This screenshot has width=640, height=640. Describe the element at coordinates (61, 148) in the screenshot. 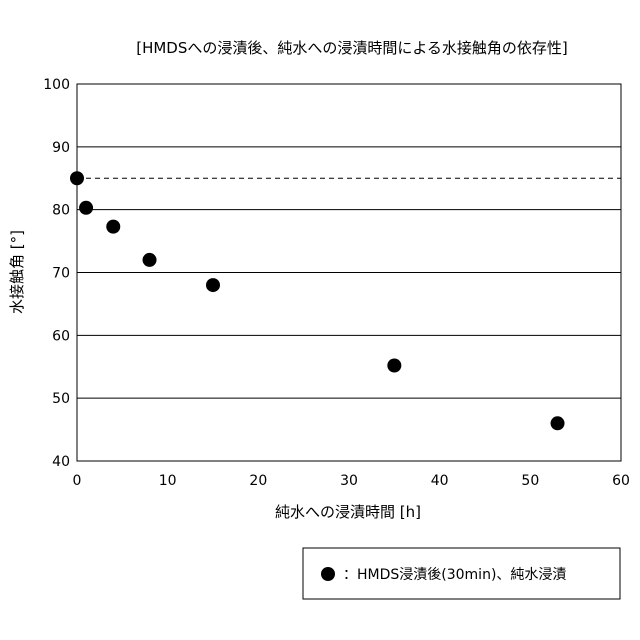

I see `y-tick-label: 90` at that location.